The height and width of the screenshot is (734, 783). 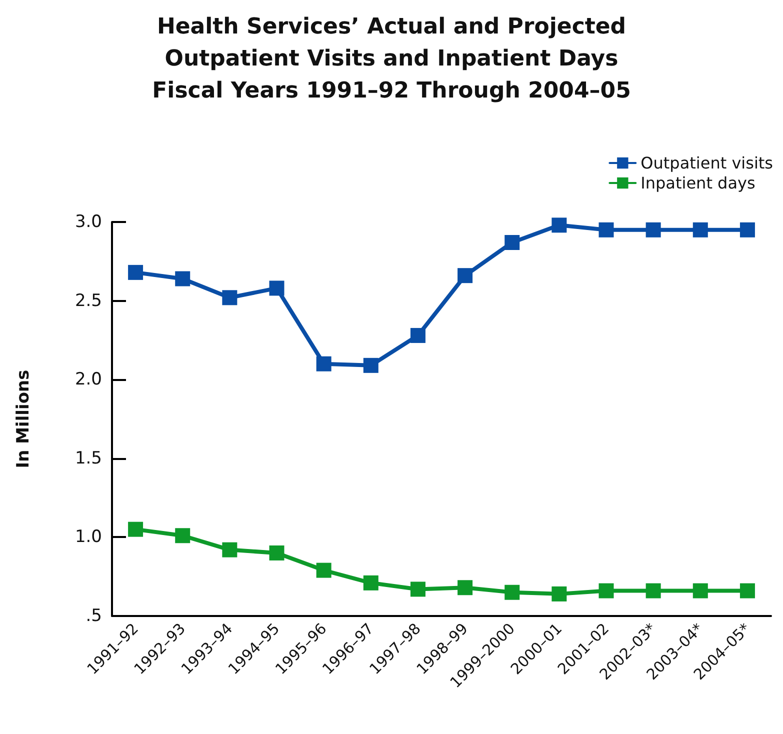 I want to click on legend-label: Inpatient days, so click(x=698, y=183).